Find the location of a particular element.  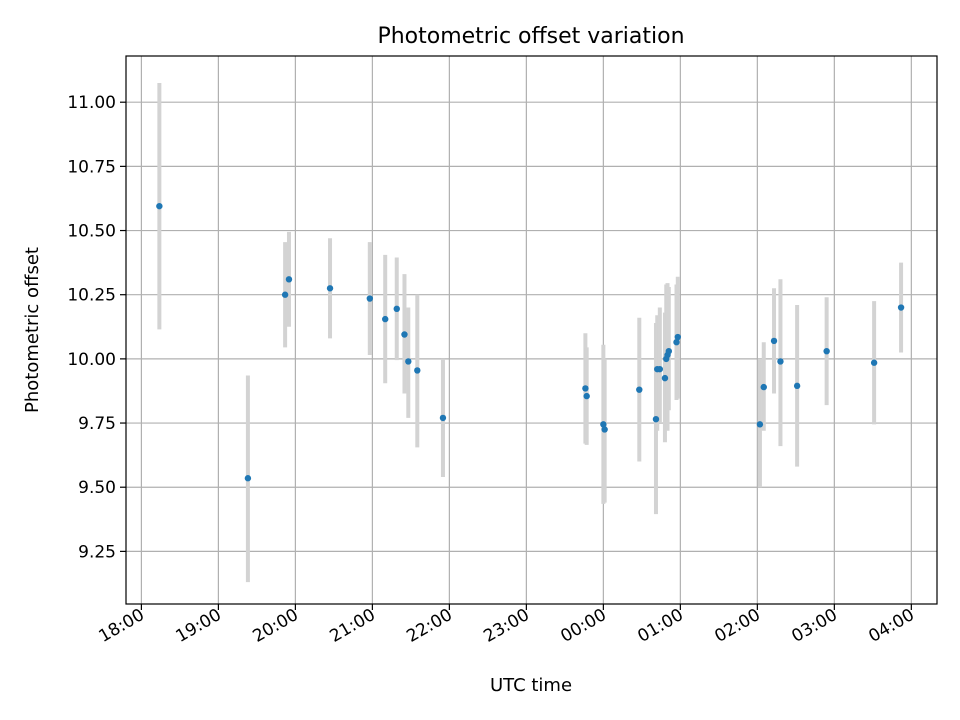

y-tick-label: 10.75 is located at coordinates (91, 167).